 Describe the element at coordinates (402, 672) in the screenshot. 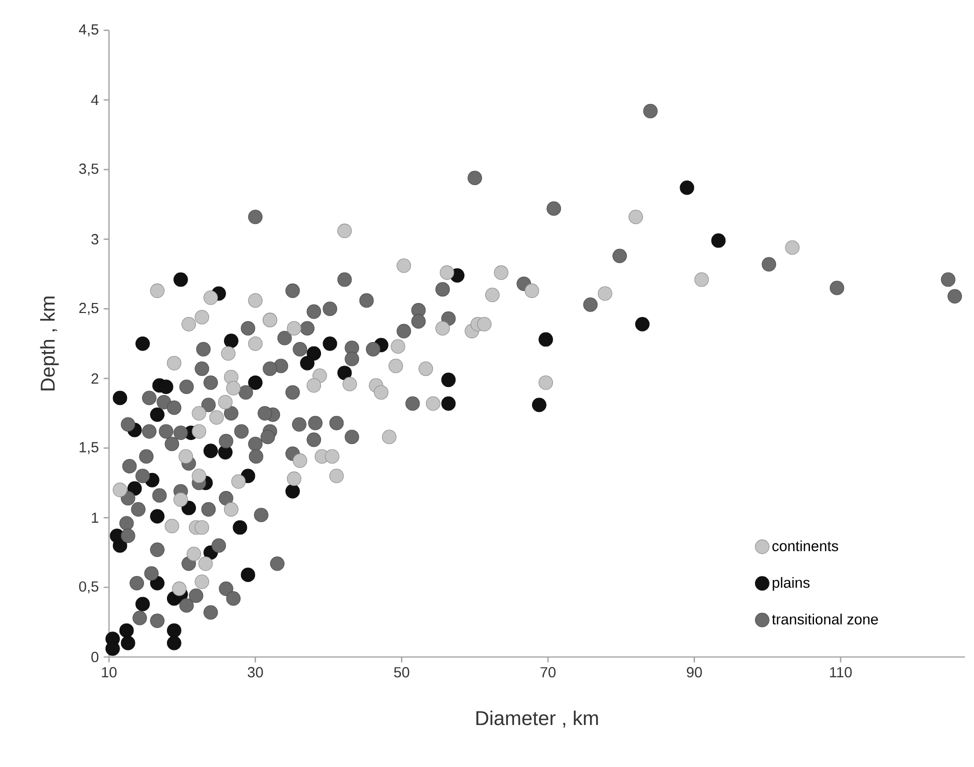

I see `x-tick-label: 50` at that location.